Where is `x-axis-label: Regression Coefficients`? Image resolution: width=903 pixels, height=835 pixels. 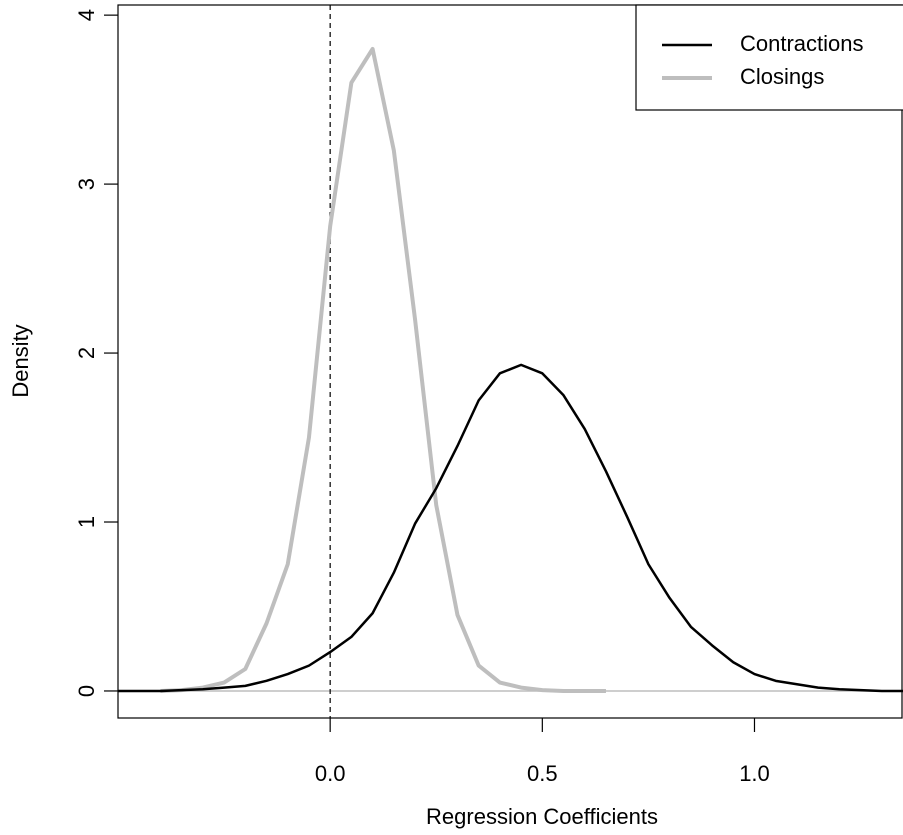
x-axis-label: Regression Coefficients is located at coordinates (542, 816).